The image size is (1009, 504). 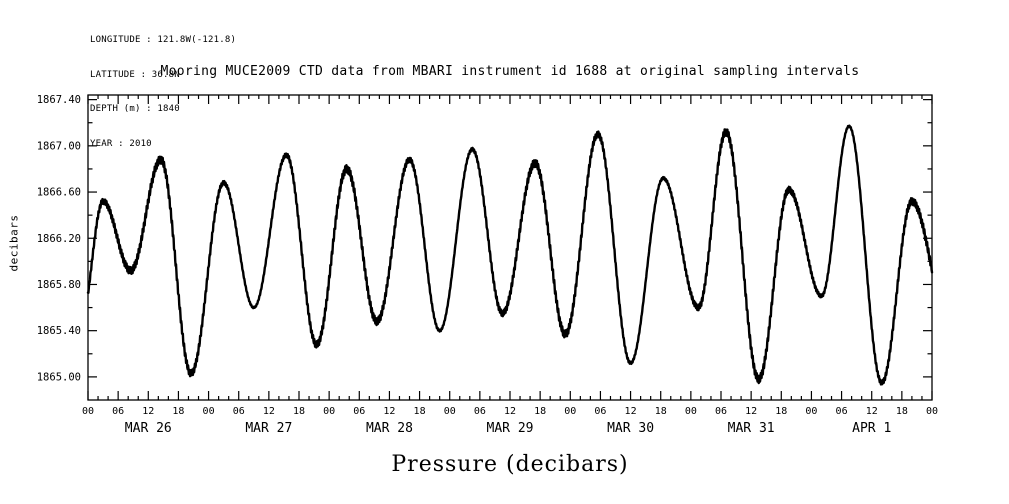 I want to click on svg-text: MAR 27, so click(x=268, y=428).